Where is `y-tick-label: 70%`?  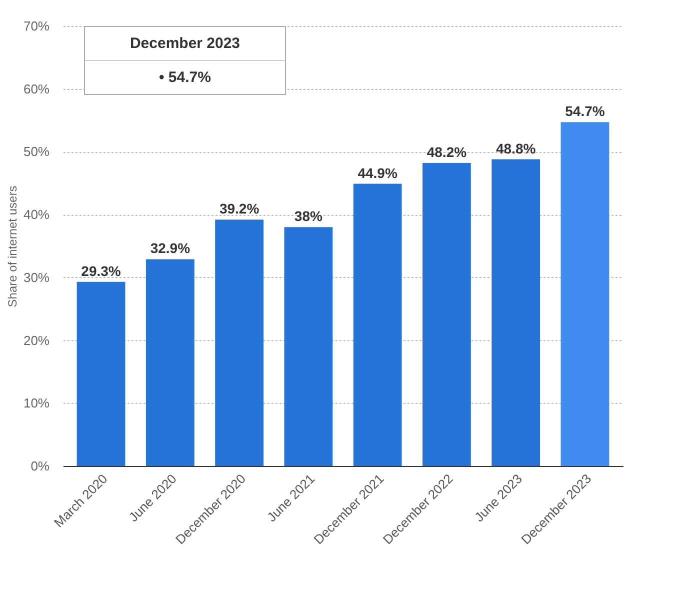 y-tick-label: 70% is located at coordinates (36, 26).